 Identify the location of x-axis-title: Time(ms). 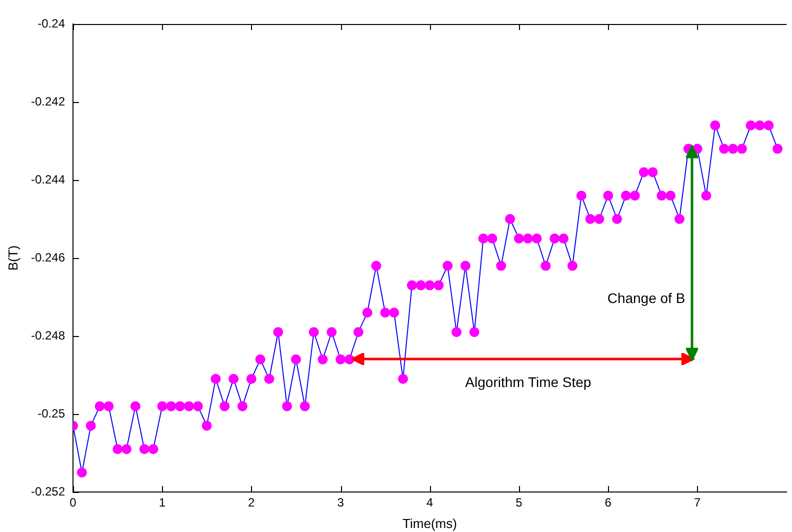
(429, 523).